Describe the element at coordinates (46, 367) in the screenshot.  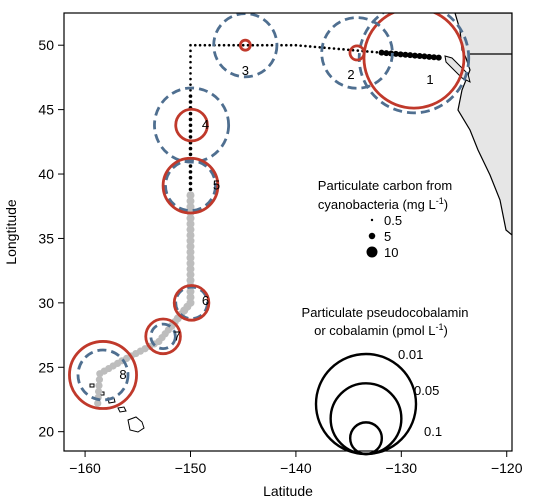
I see `y-tick-label: 25` at that location.